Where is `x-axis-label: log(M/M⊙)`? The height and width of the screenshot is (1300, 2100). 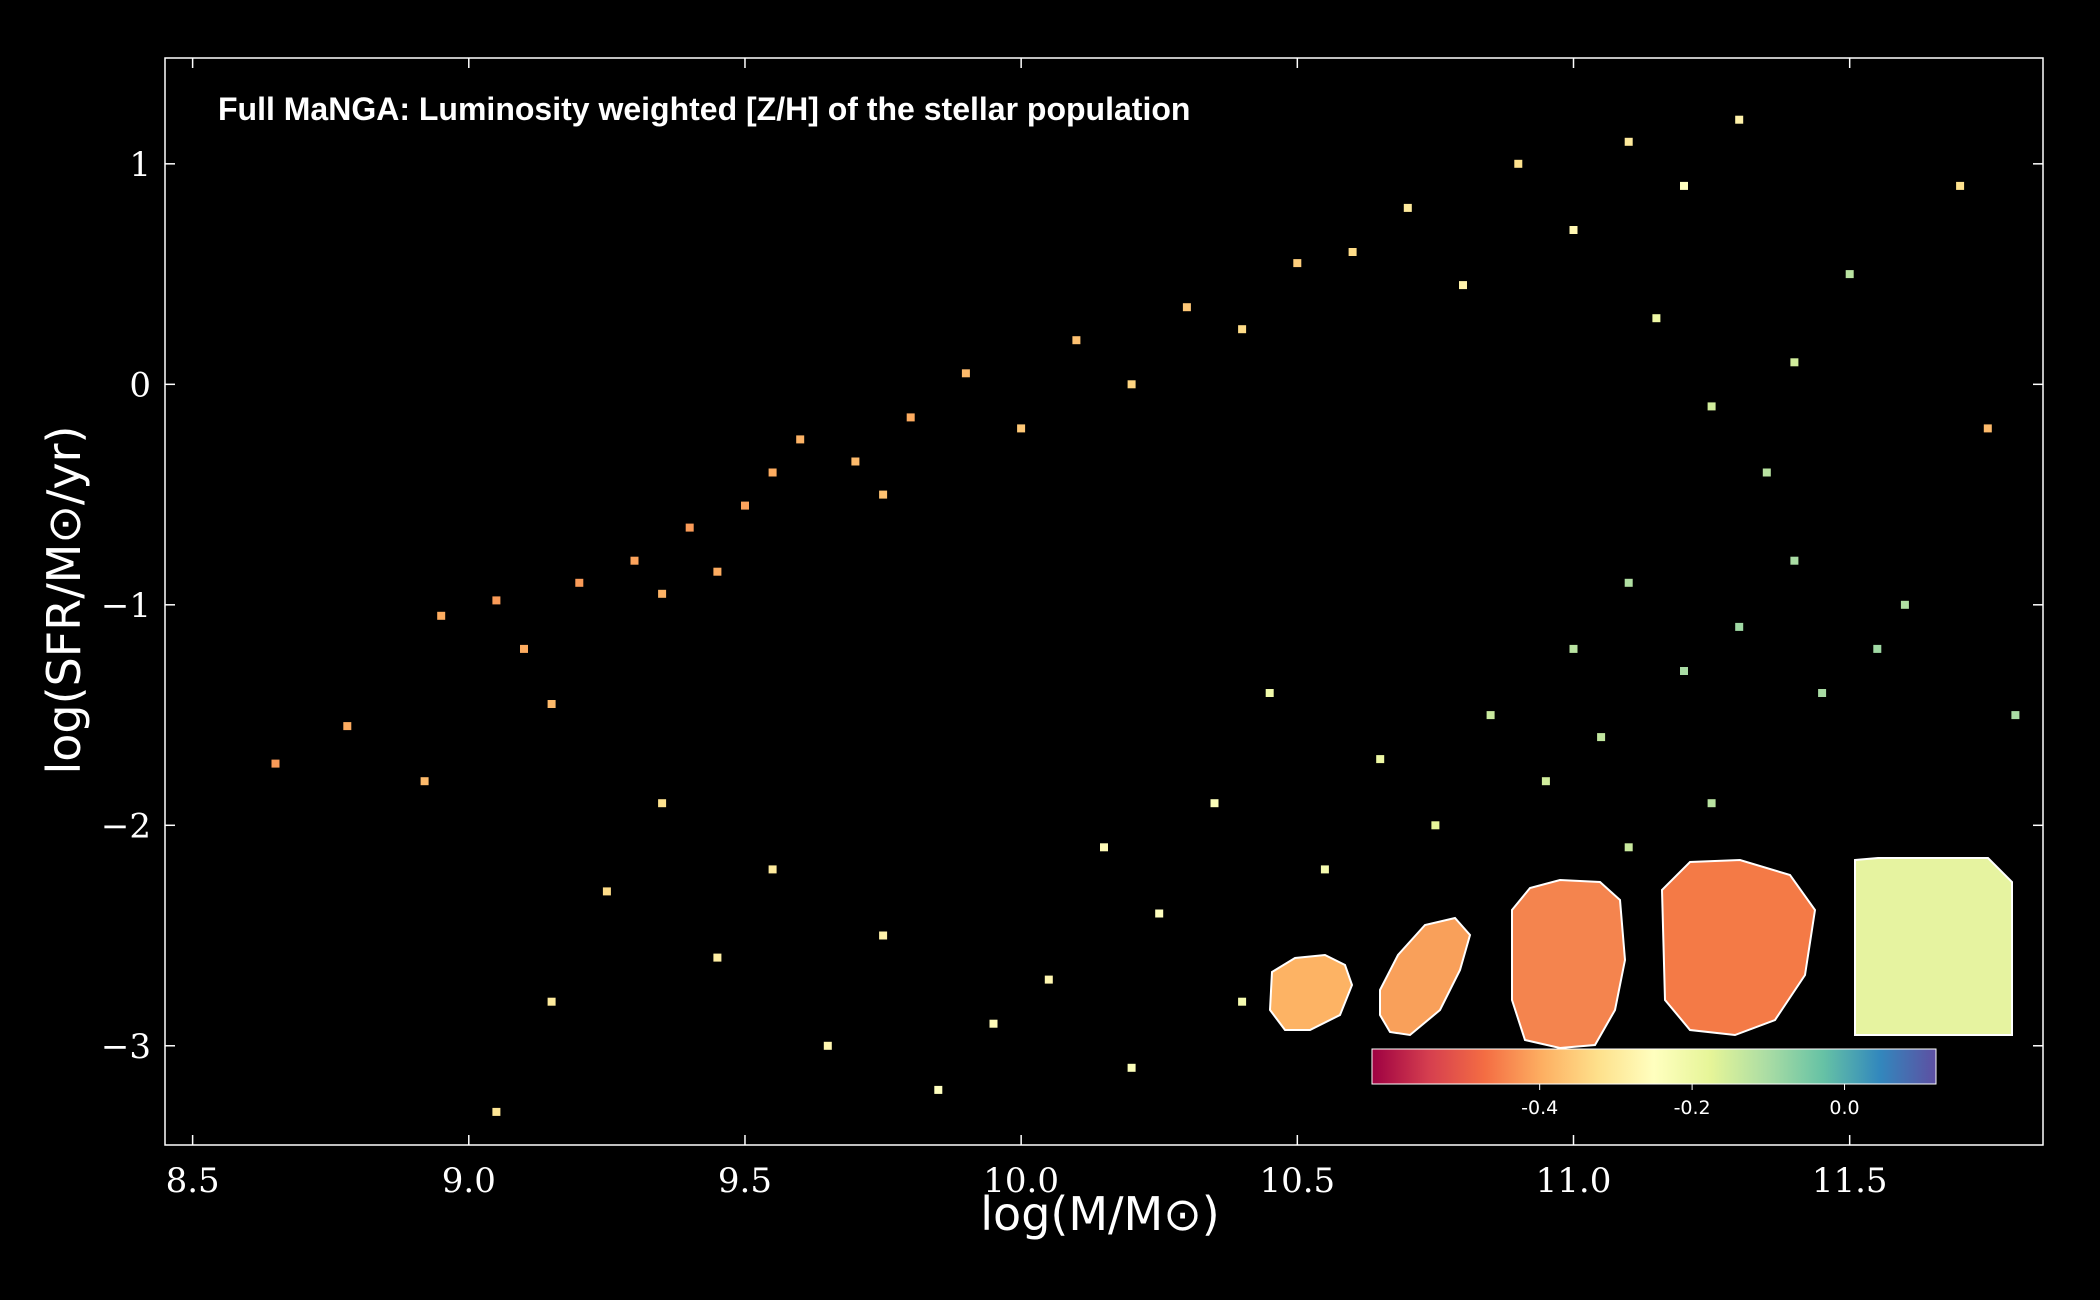
x-axis-label: log(M/M⊙) is located at coordinates (1099, 1214).